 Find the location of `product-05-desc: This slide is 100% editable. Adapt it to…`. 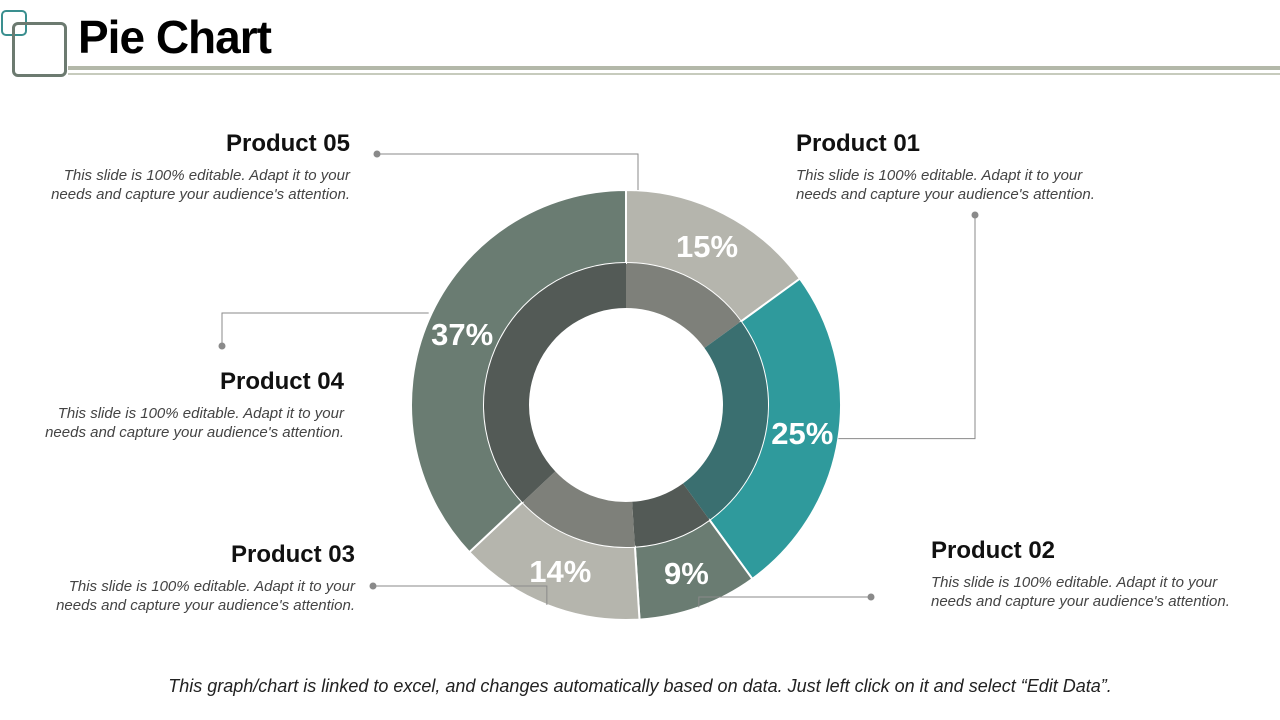

product-05-desc: This slide is 100% editable. Adapt it to… is located at coordinates (200, 185).